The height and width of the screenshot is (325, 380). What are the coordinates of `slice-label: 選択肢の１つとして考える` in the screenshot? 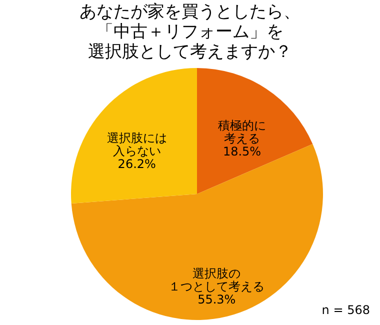 It's located at (216, 280).